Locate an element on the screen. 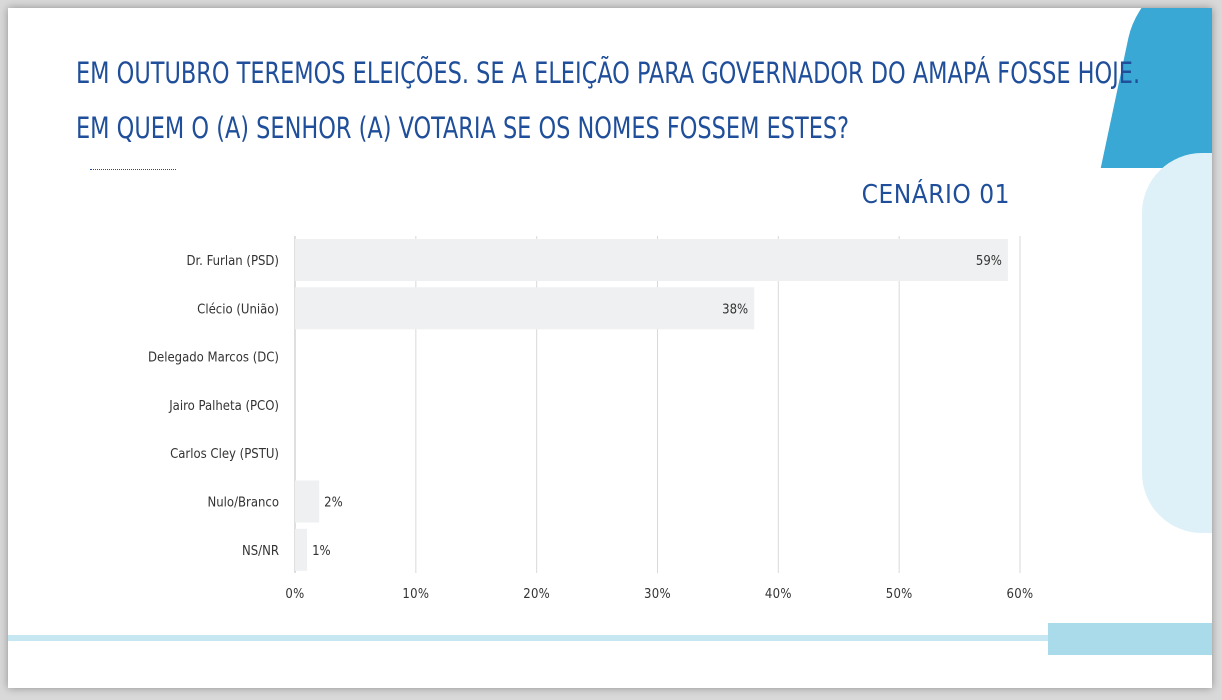  x-tick-label: 50% is located at coordinates (899, 594).